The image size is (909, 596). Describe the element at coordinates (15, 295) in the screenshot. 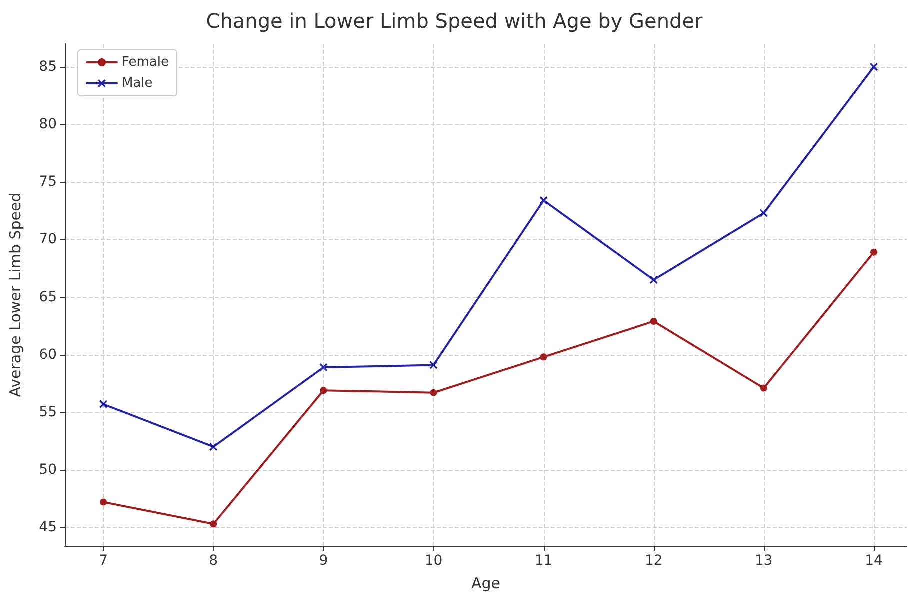

I see `y-axis-title: Average Lower Limb Speed` at that location.